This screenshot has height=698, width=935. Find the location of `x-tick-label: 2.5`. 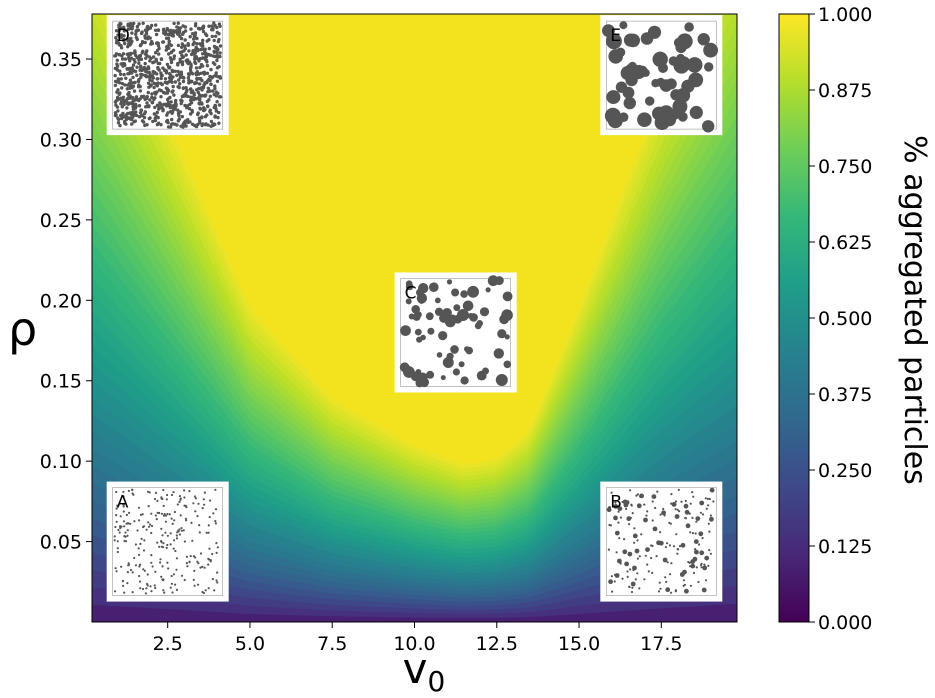

x-tick-label: 2.5 is located at coordinates (168, 644).